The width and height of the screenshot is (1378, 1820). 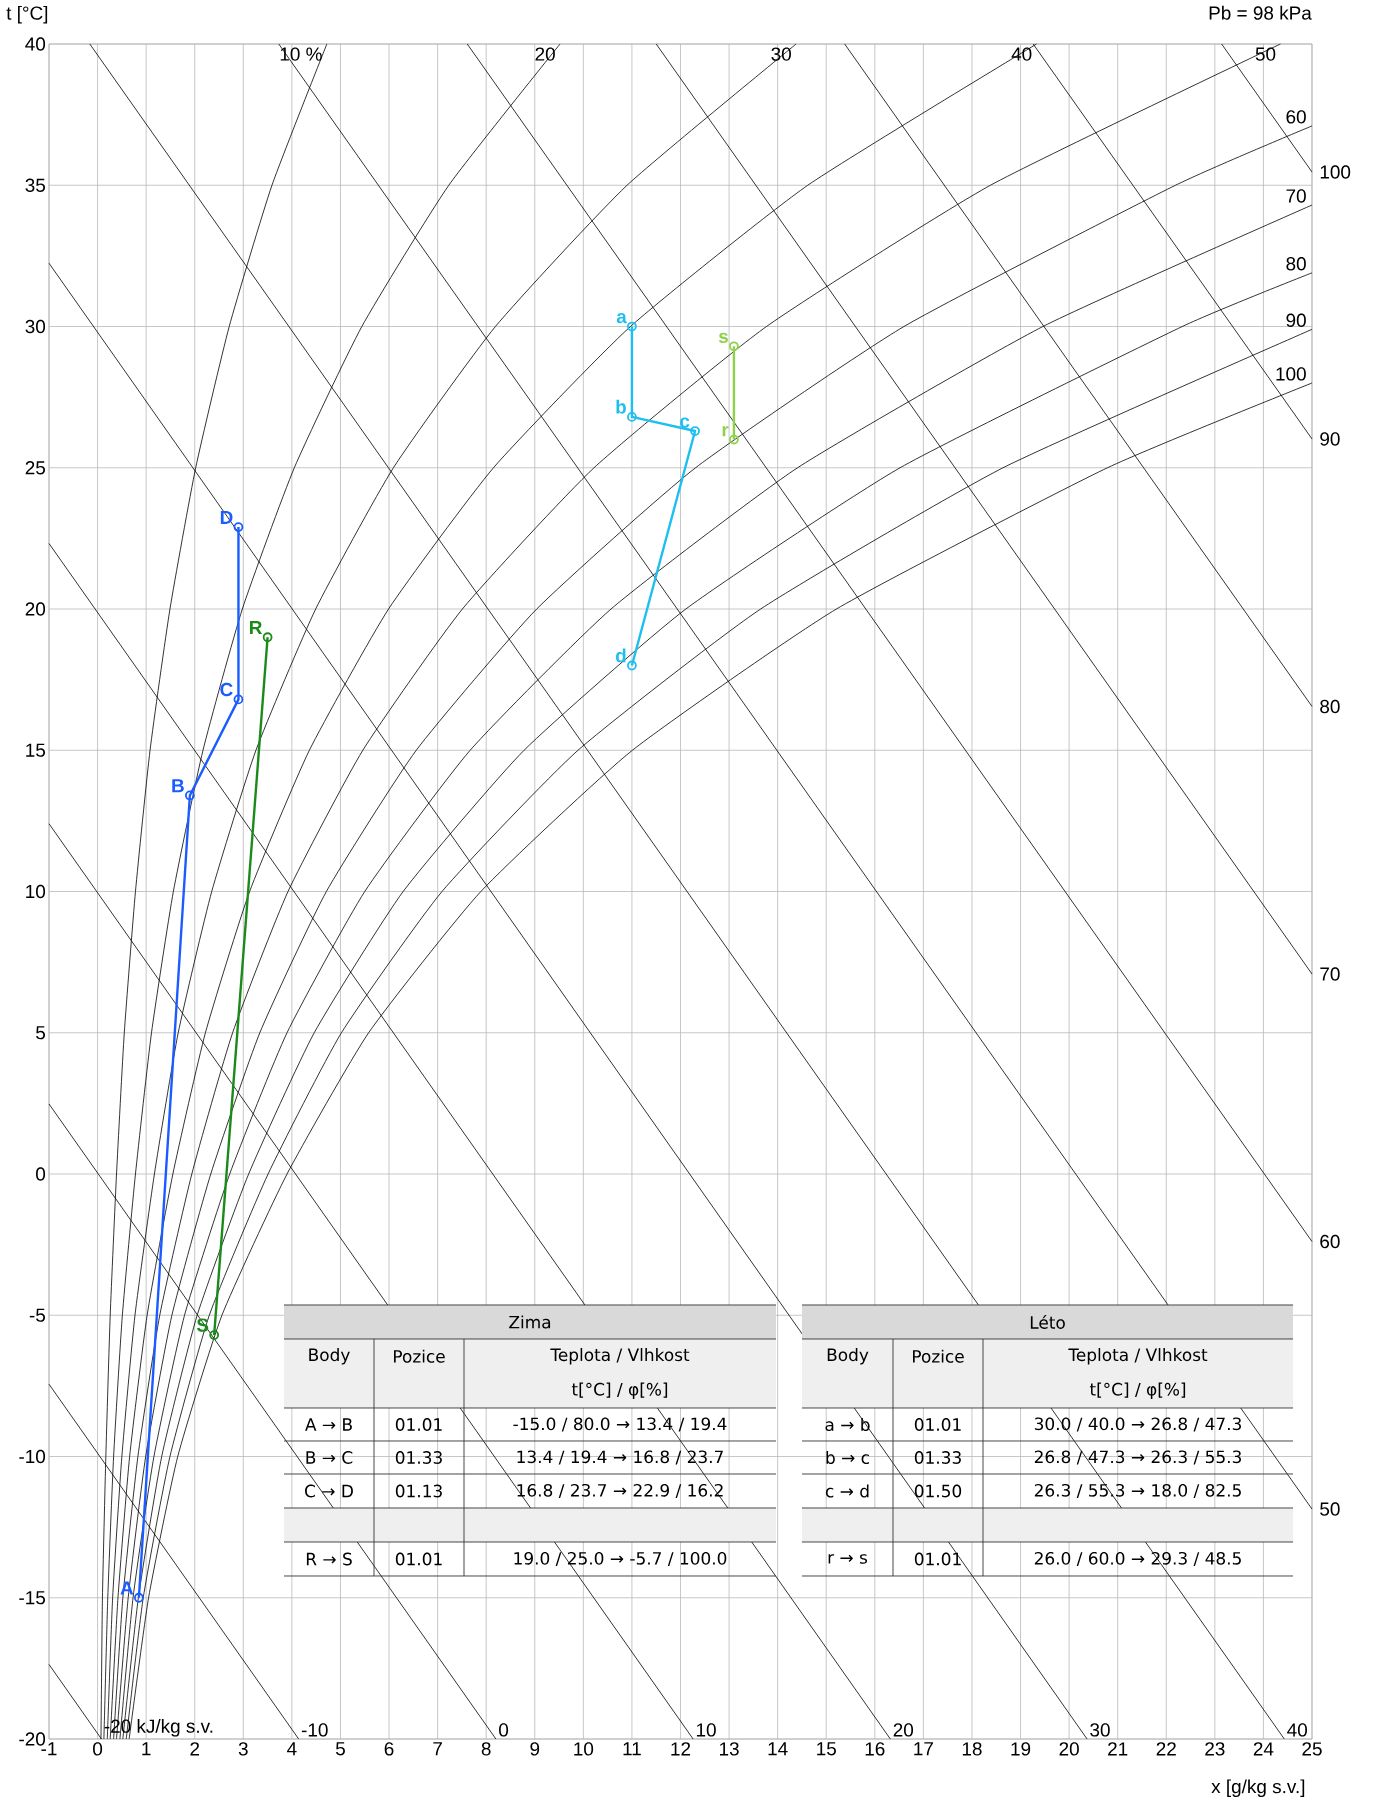 What do you see at coordinates (1258, 1788) in the screenshot?
I see `x-axis-title: x [g/kg s.v.]` at bounding box center [1258, 1788].